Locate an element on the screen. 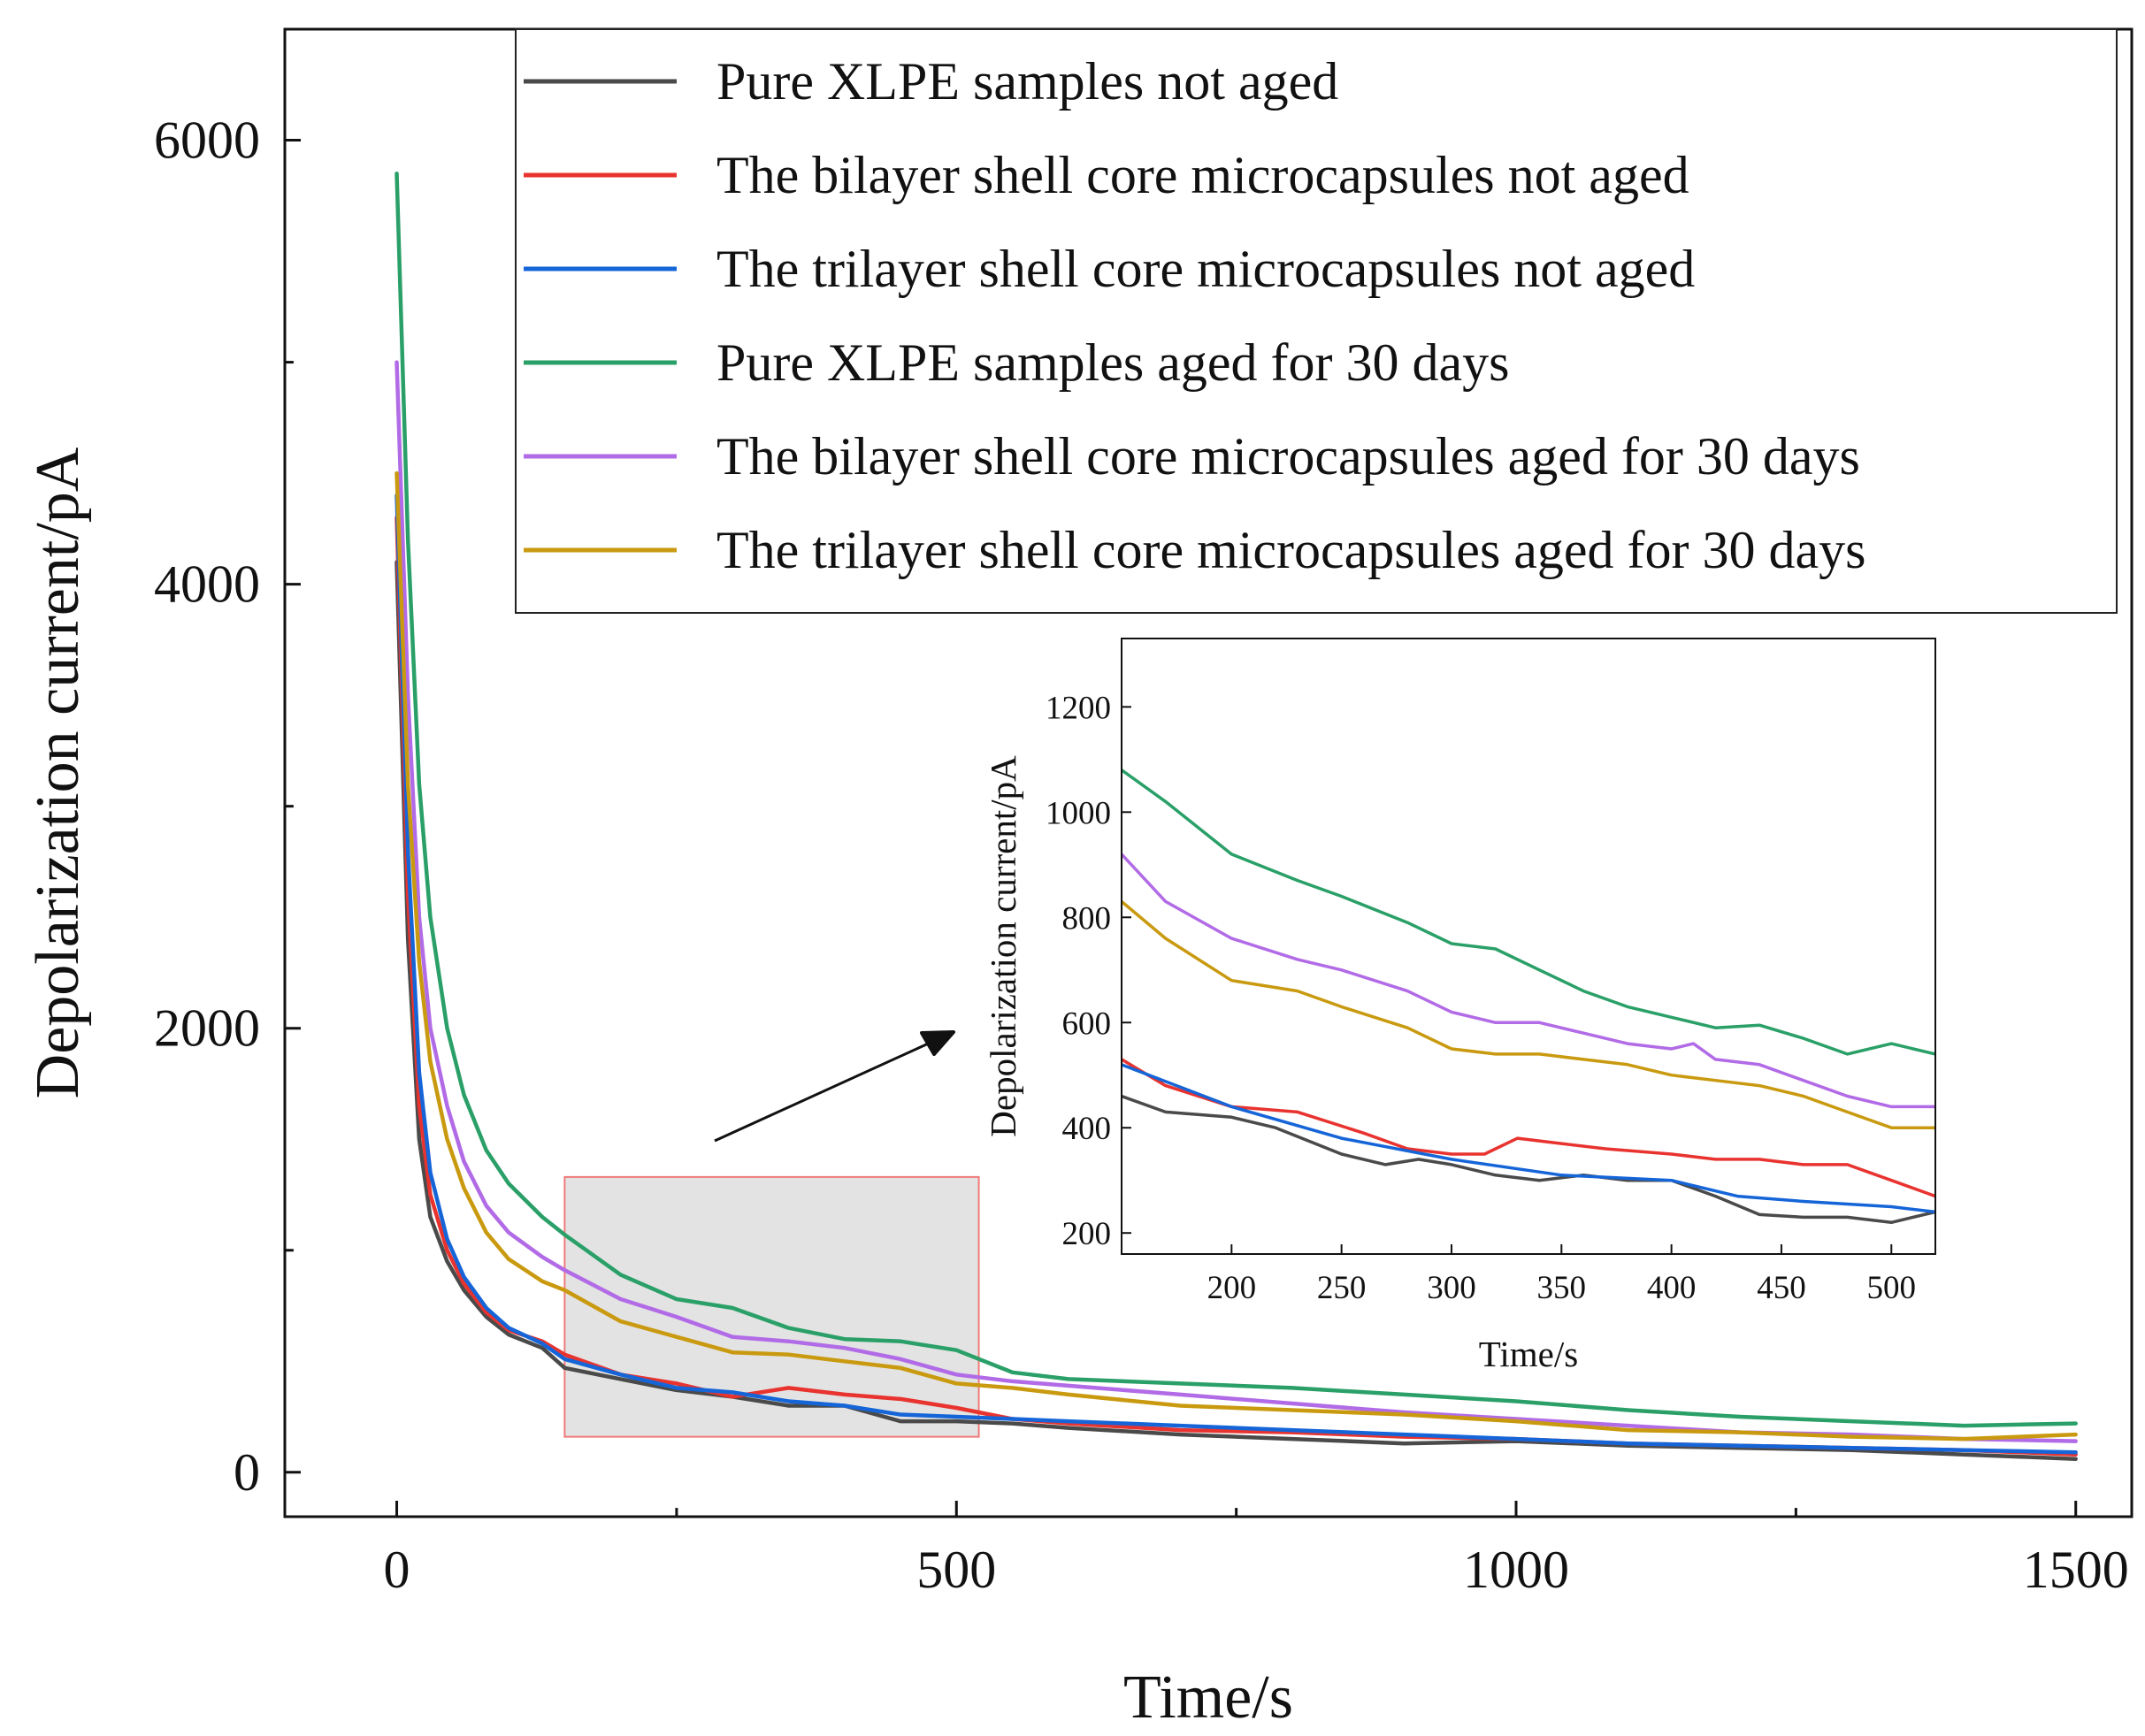 The width and height of the screenshot is (2145, 1736). y-axis-title: Depolarization current/pA is located at coordinates (58, 772).